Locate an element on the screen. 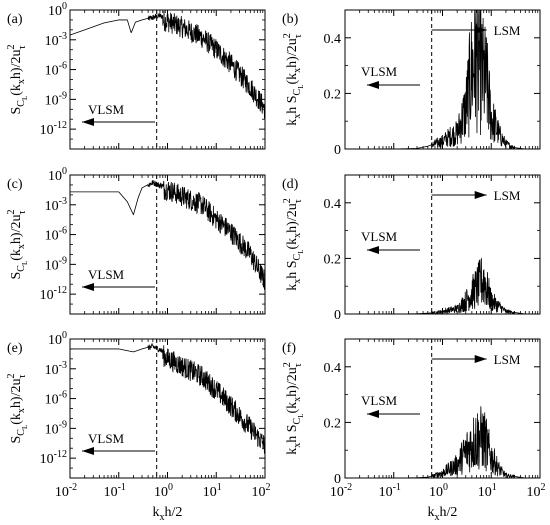 This screenshot has height=525, width=550. panel-label: (d) is located at coordinates (290, 184).